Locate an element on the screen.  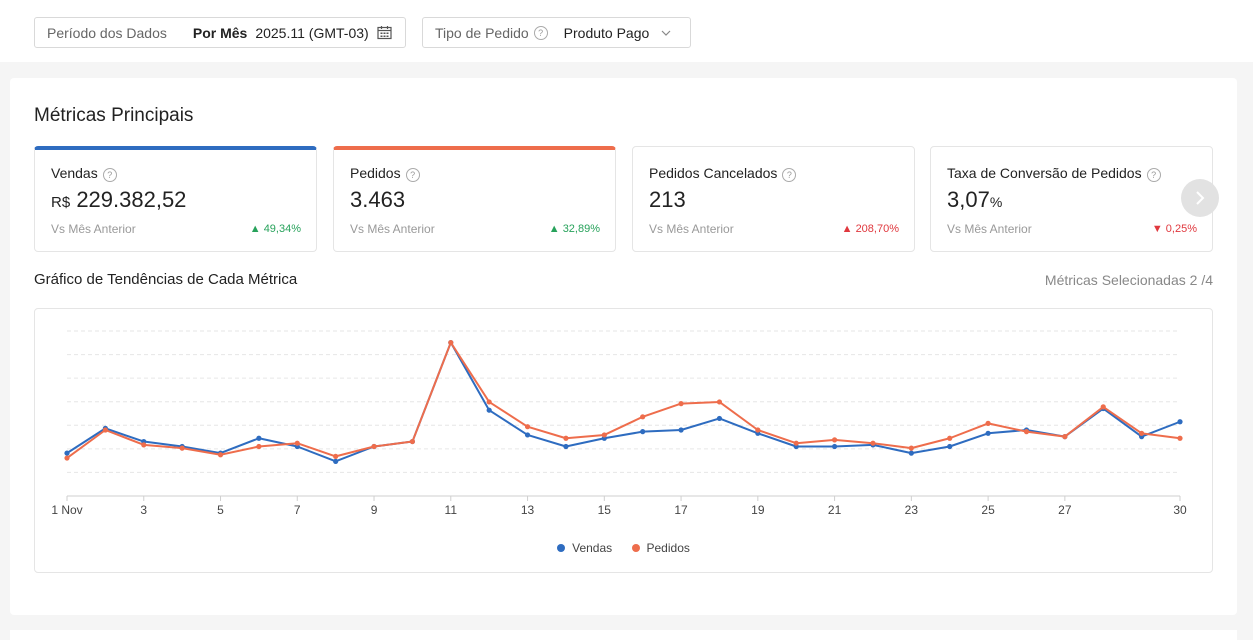
metric-change: ▲ 49,34% is located at coordinates (275, 229).